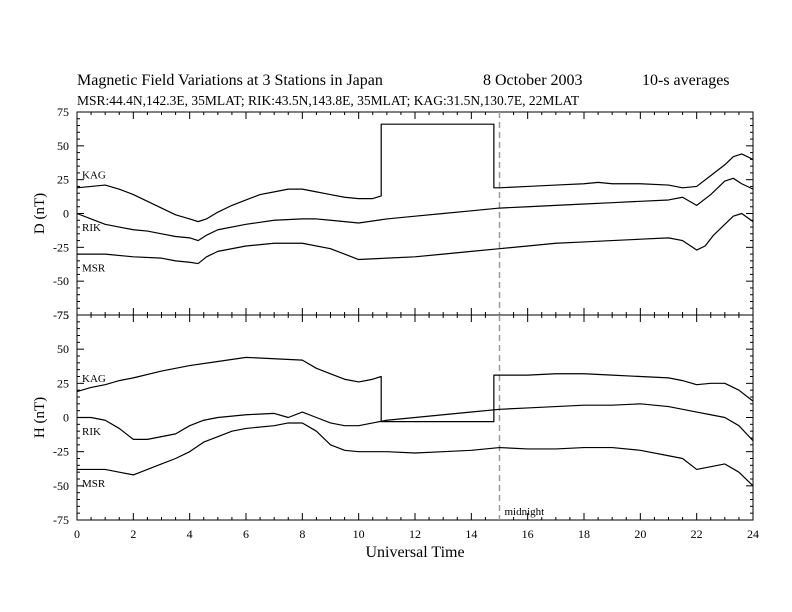  Describe the element at coordinates (190, 534) in the screenshot. I see `x-tick-label: 4` at that location.